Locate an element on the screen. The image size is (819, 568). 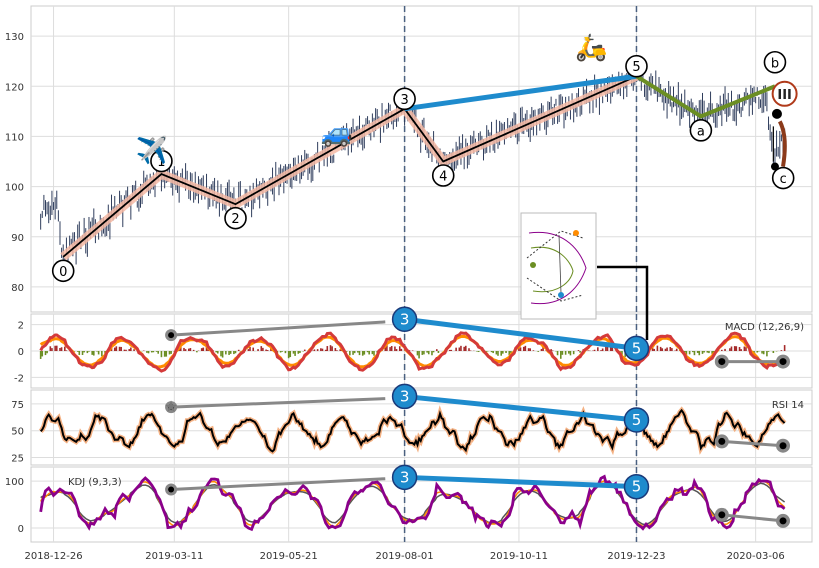
emoji-annotation: ✈️ is located at coordinates (152, 150).